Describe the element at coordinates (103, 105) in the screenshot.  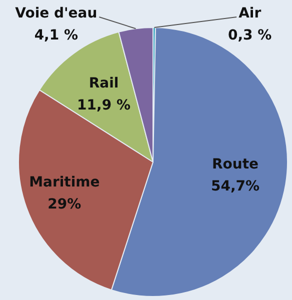
I see `data-label: 11,9 %` at that location.